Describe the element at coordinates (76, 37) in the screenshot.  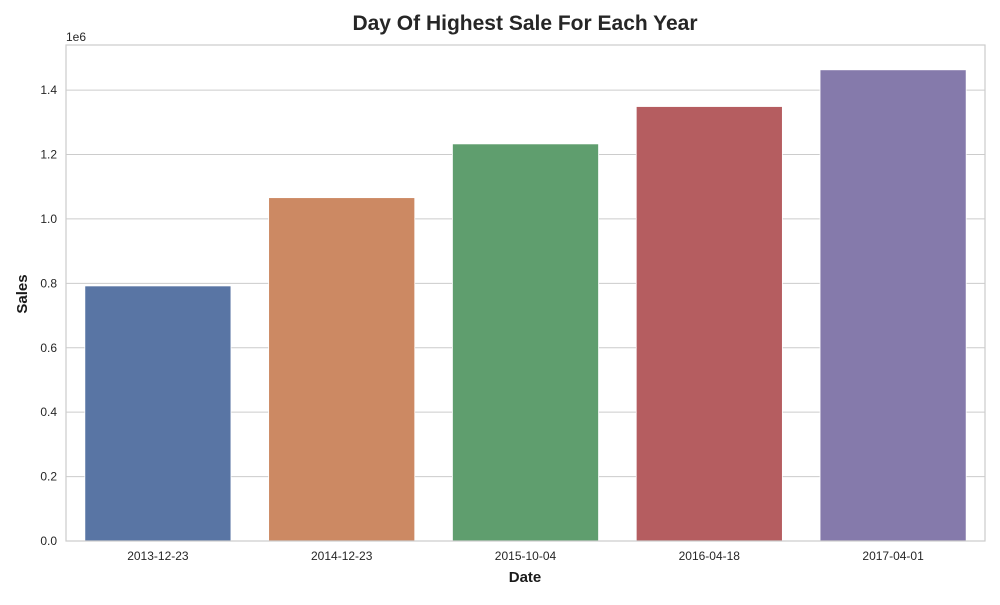
I see `y-axis-scale-label: 1e6` at that location.